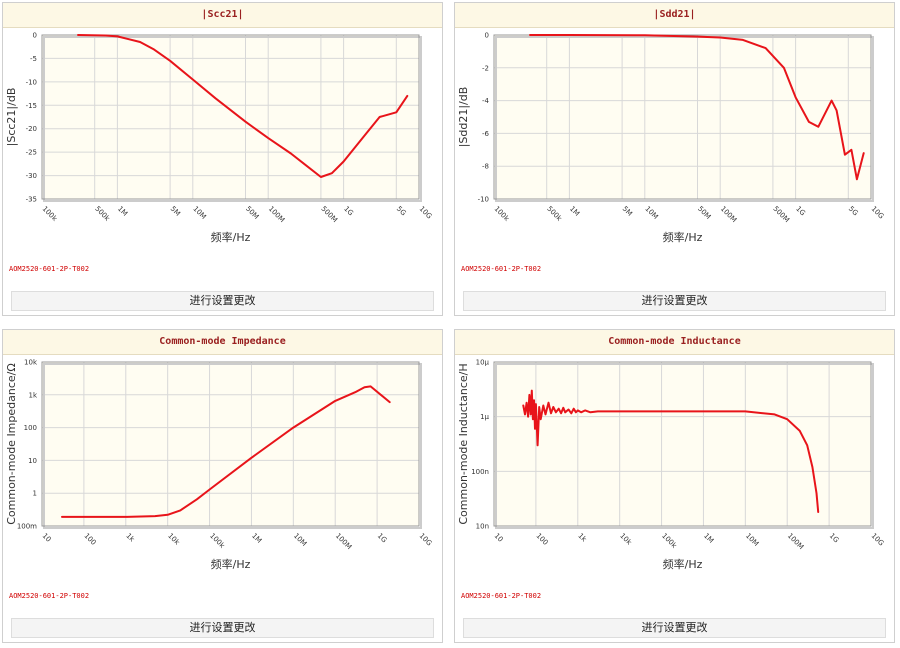 Image resolution: width=900 pixels, height=648 pixels. I want to click on y-tick-label: 10μ, so click(483, 363).